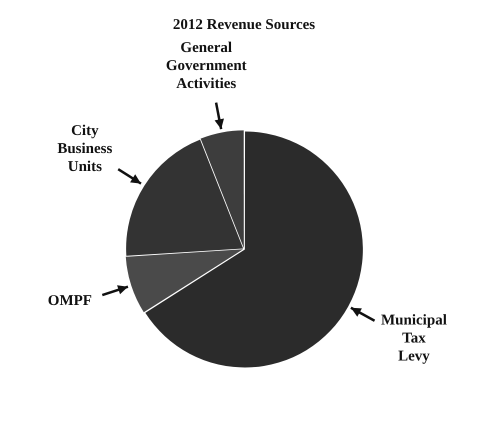 The width and height of the screenshot is (488, 421). I want to click on slice-label: OMPF, so click(70, 300).